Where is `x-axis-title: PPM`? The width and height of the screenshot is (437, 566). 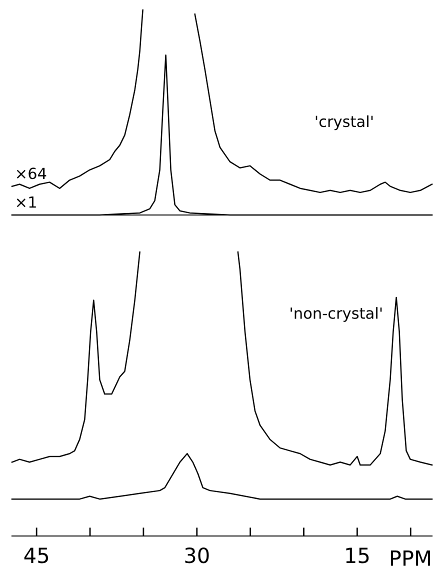
x-axis-title: PPM is located at coordinates (410, 558).